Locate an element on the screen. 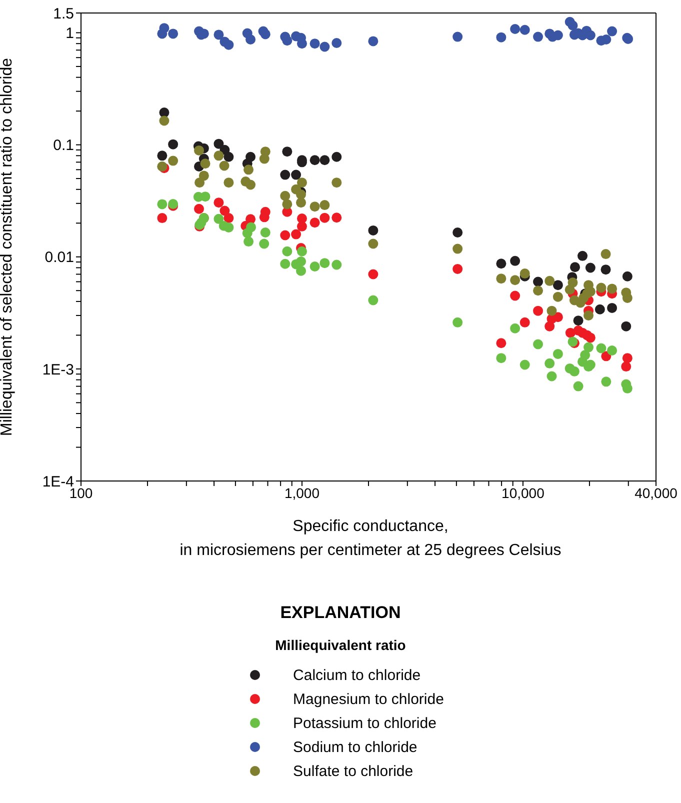 Image resolution: width=681 pixels, height=803 pixels. legend-label: Magnesium to chloride is located at coordinates (368, 699).